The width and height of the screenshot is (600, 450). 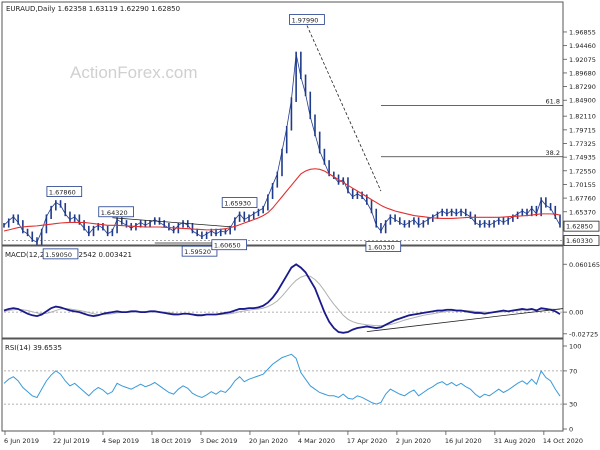 I want to click on price-annotation-label: 1.59050, so click(x=58, y=255).